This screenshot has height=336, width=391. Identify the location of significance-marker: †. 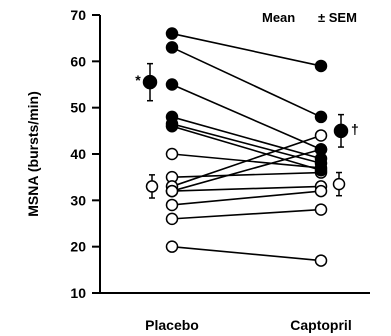
(355, 129).